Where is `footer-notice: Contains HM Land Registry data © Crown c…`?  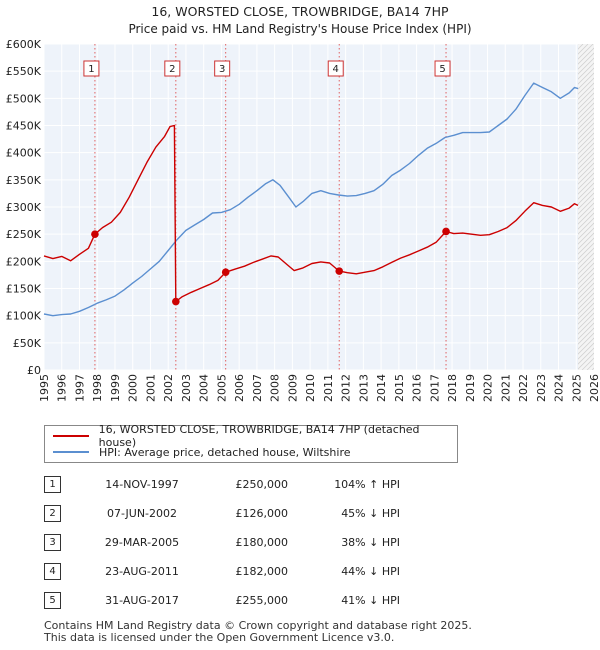 footer-notice: Contains HM Land Registry data © Crown c… is located at coordinates (258, 632).